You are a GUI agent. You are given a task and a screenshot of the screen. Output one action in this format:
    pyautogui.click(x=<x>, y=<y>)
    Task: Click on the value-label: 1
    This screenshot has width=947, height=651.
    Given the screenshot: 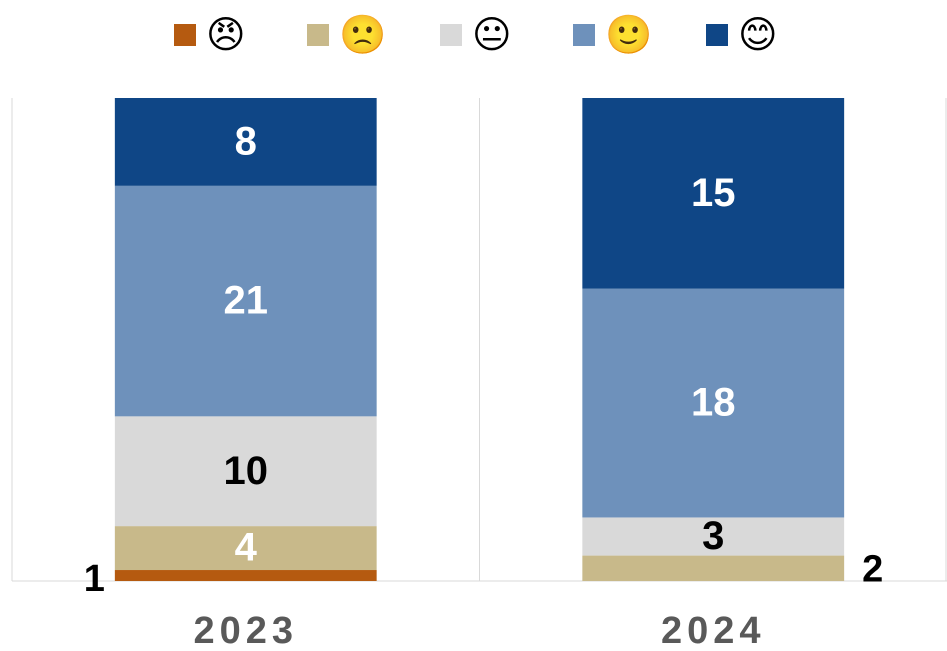 What is the action you would take?
    pyautogui.click(x=94, y=579)
    